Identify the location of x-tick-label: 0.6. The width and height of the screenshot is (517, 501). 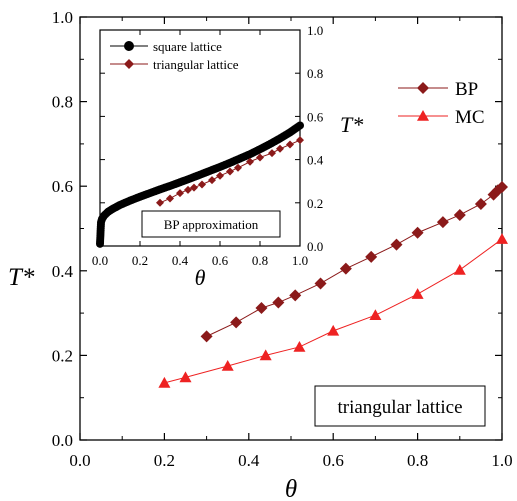
(333, 460).